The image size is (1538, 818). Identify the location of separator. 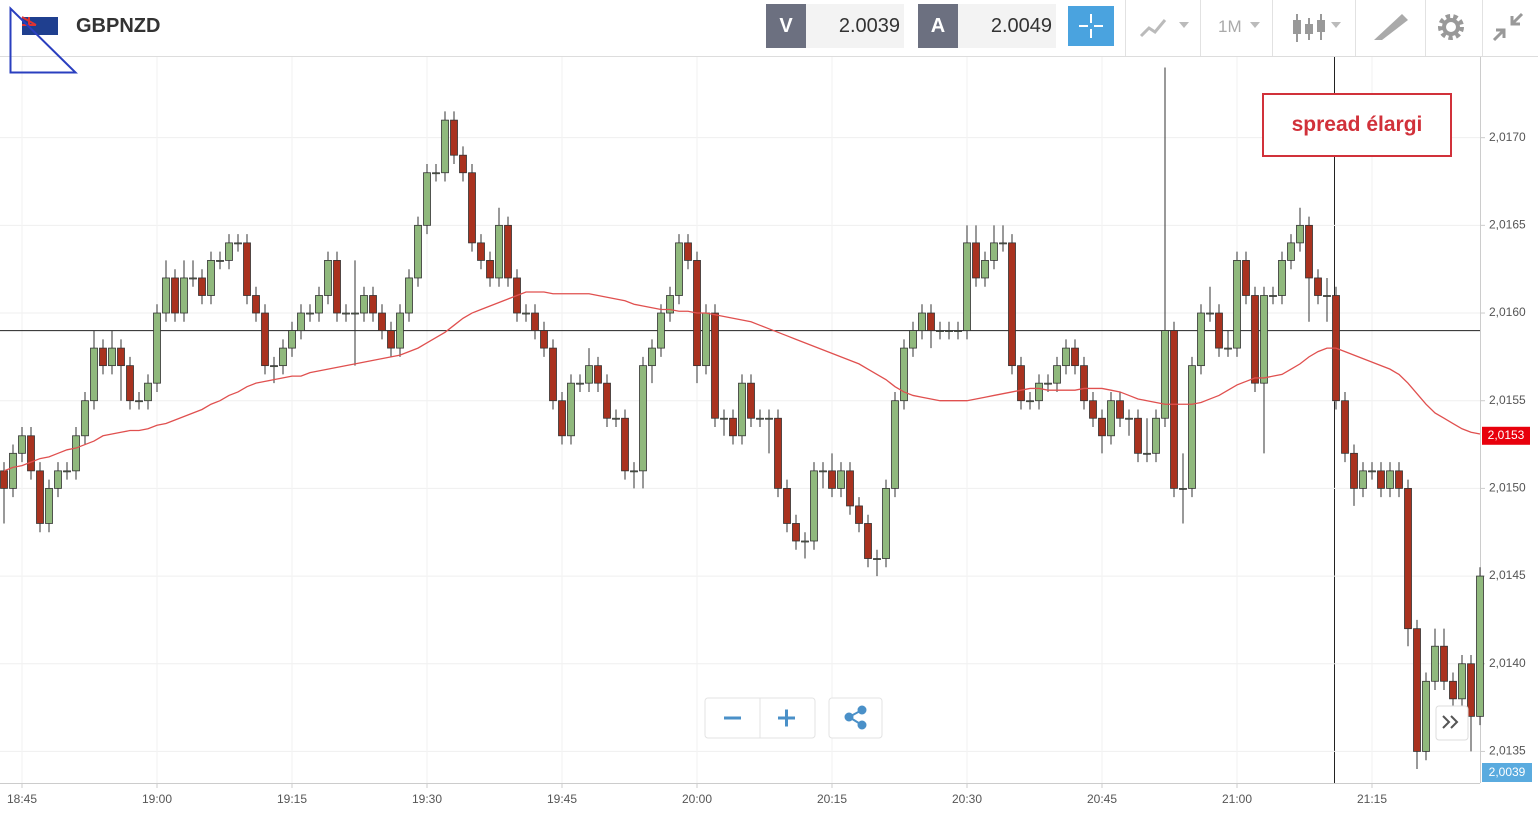
(1200, 28).